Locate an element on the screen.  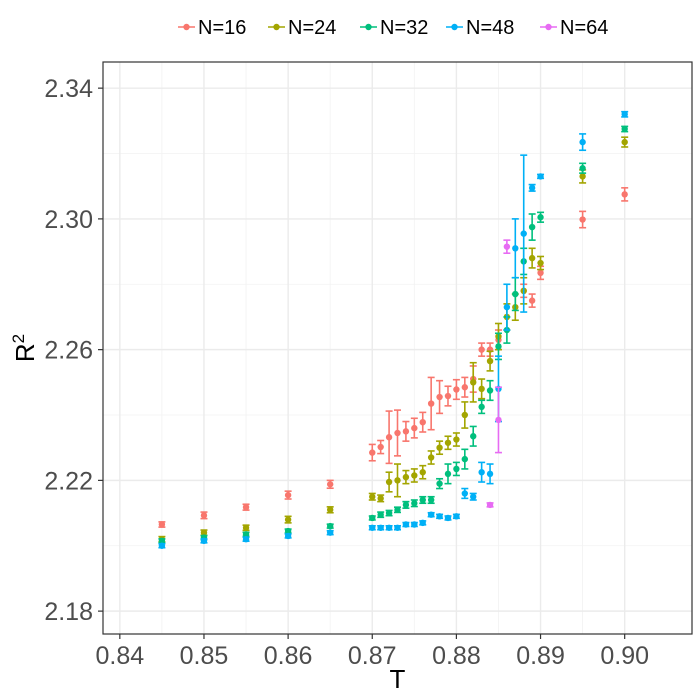
y-axis-title-base: R is located at coordinates (25, 352).